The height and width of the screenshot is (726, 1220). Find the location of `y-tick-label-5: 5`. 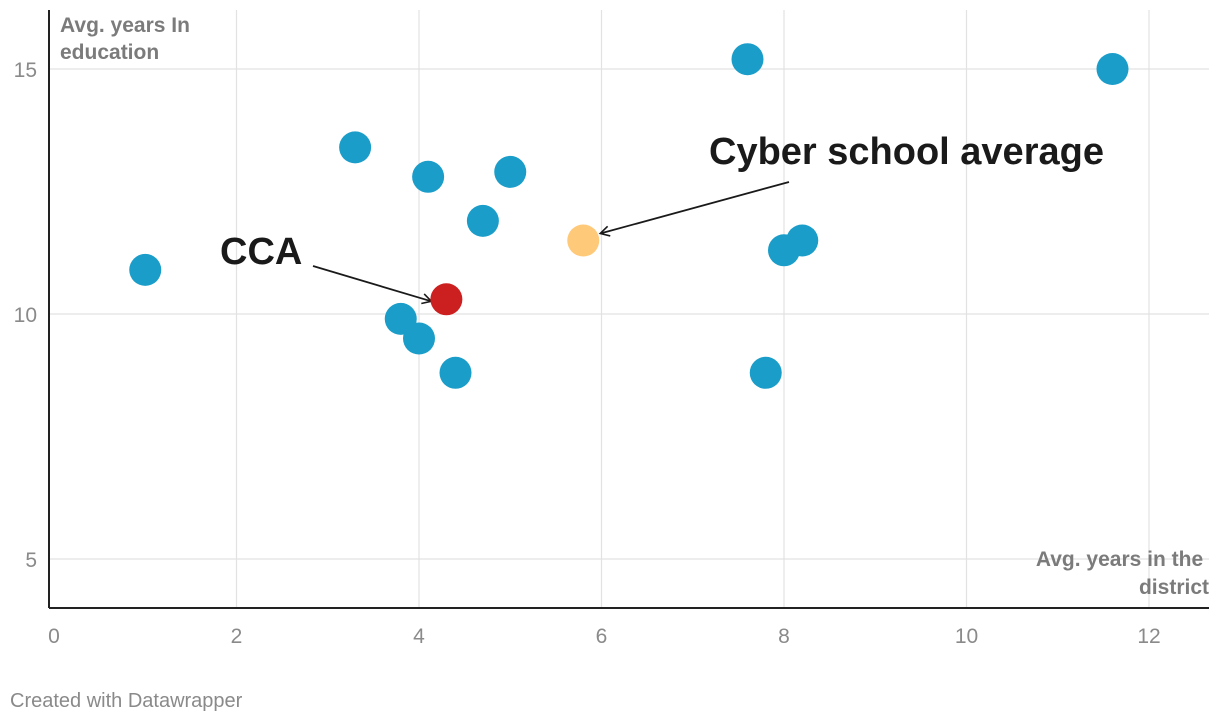

y-tick-label-5: 5 is located at coordinates (31, 560).